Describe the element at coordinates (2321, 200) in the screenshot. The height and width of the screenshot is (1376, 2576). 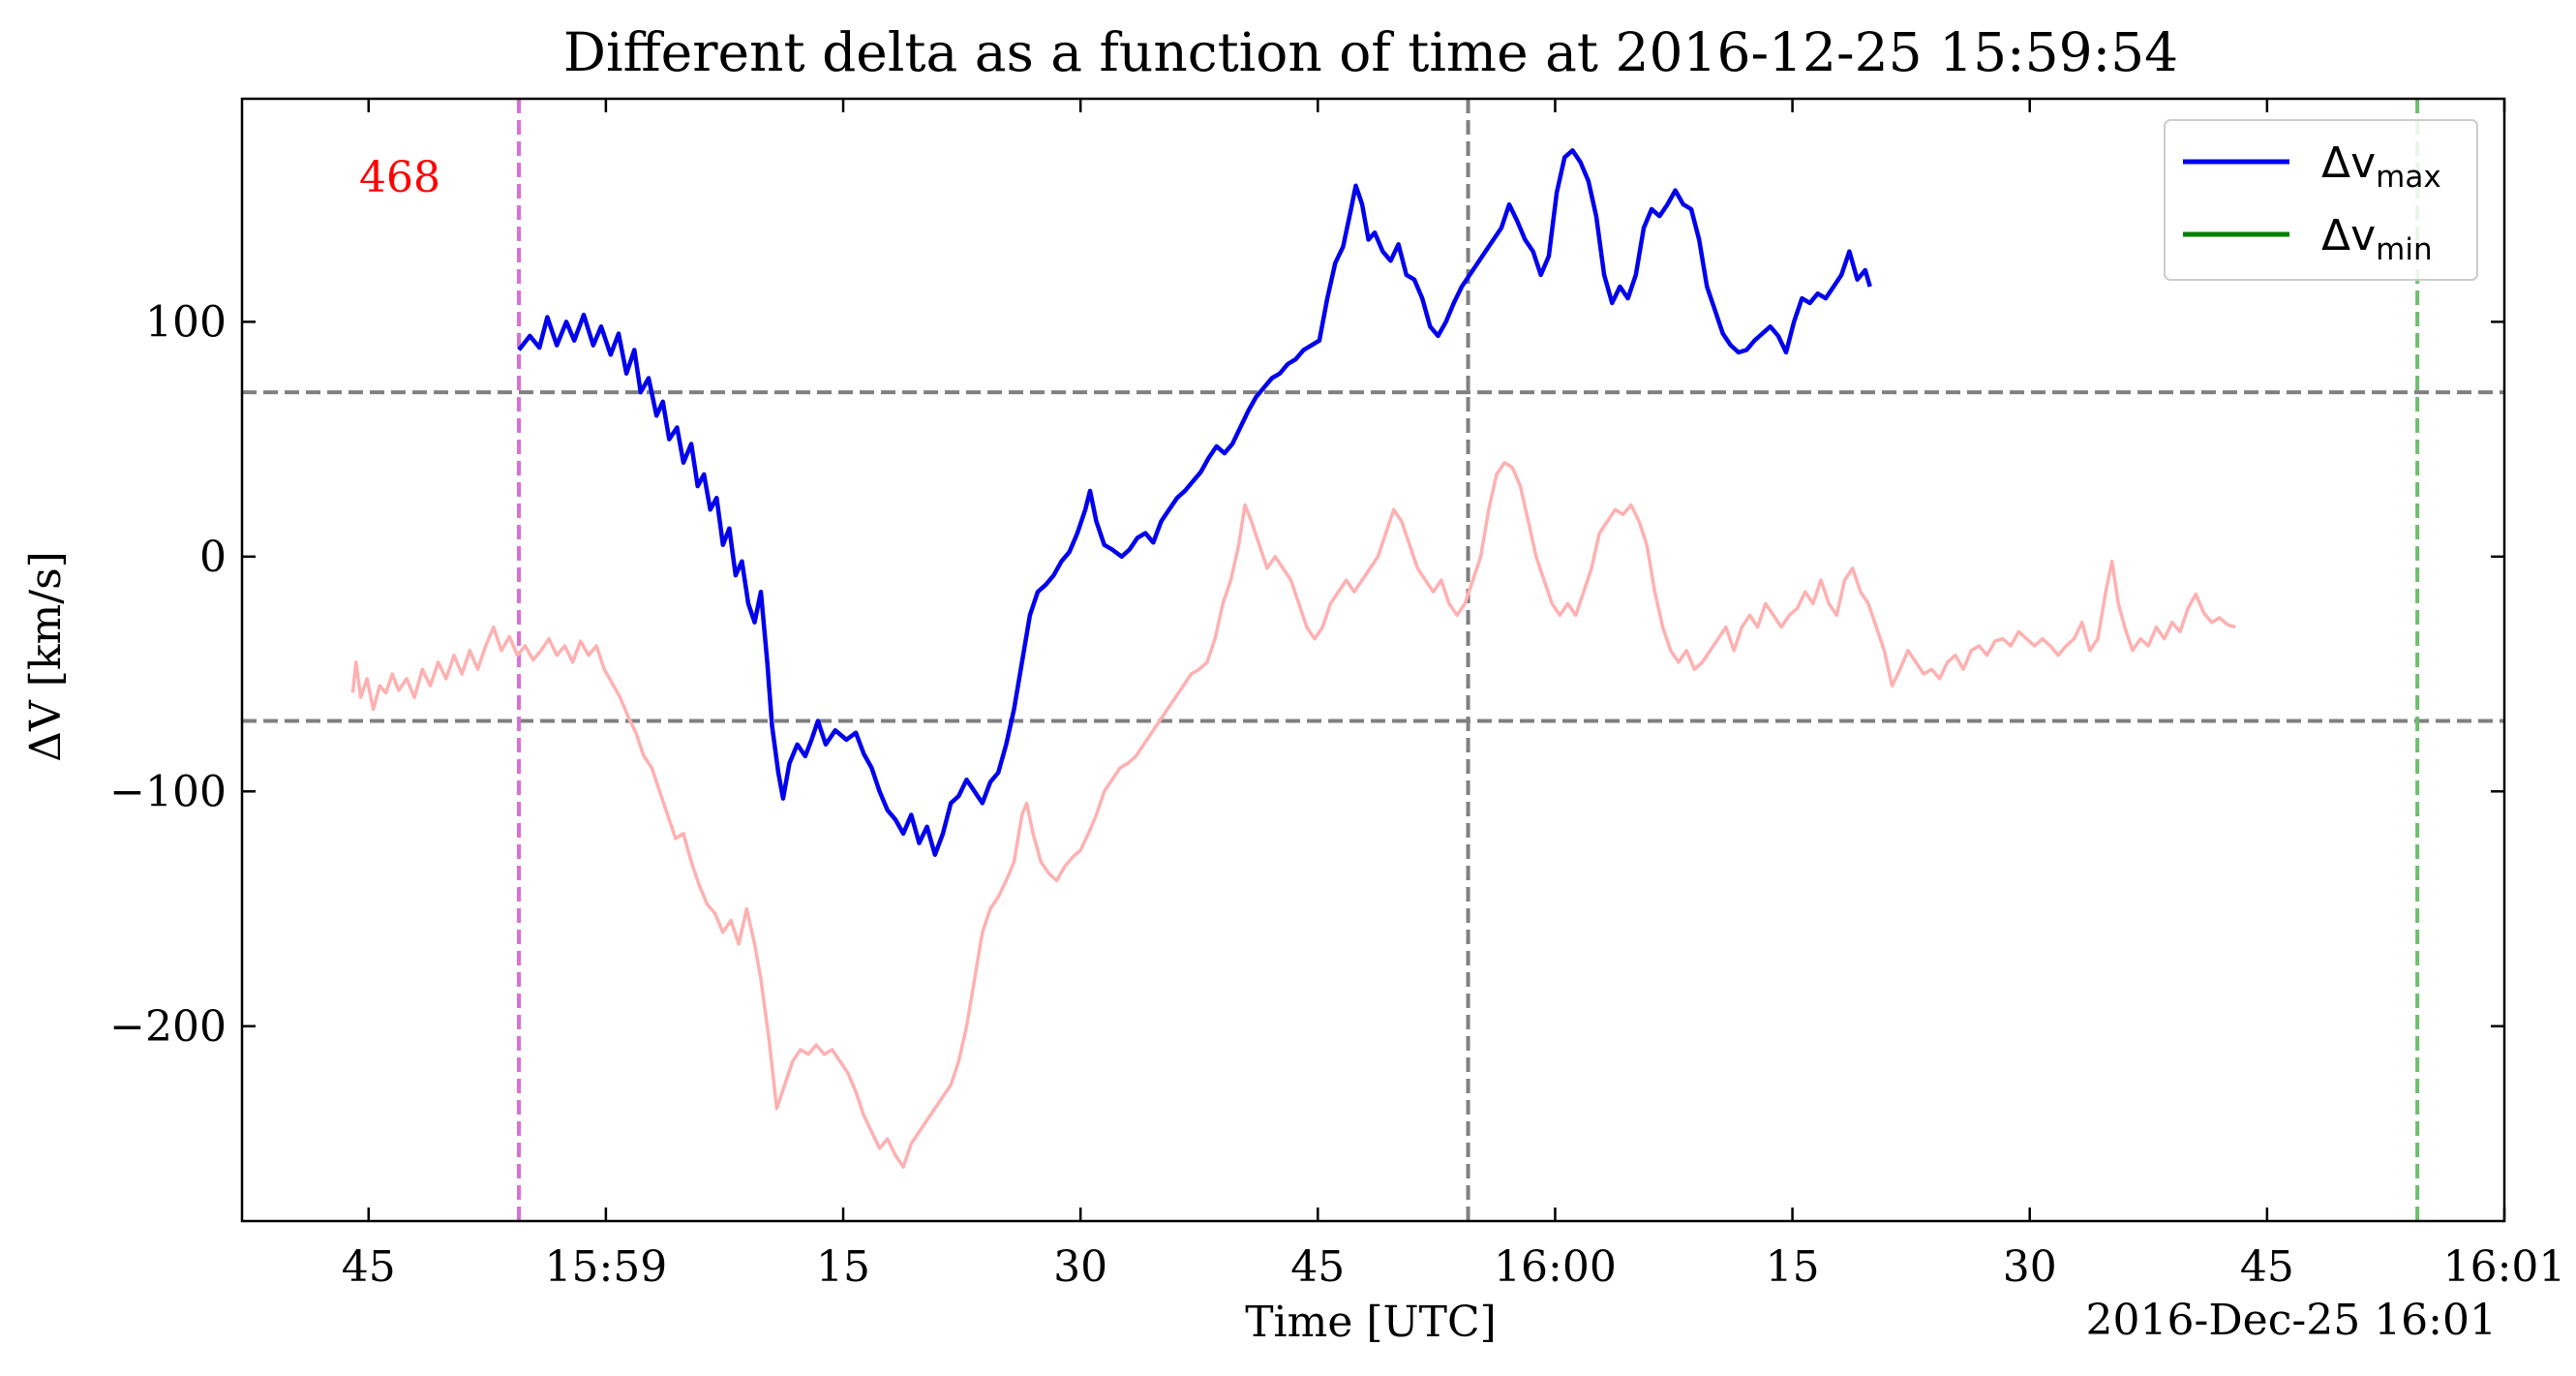
I see `legend: Δvmax Δvmin` at that location.